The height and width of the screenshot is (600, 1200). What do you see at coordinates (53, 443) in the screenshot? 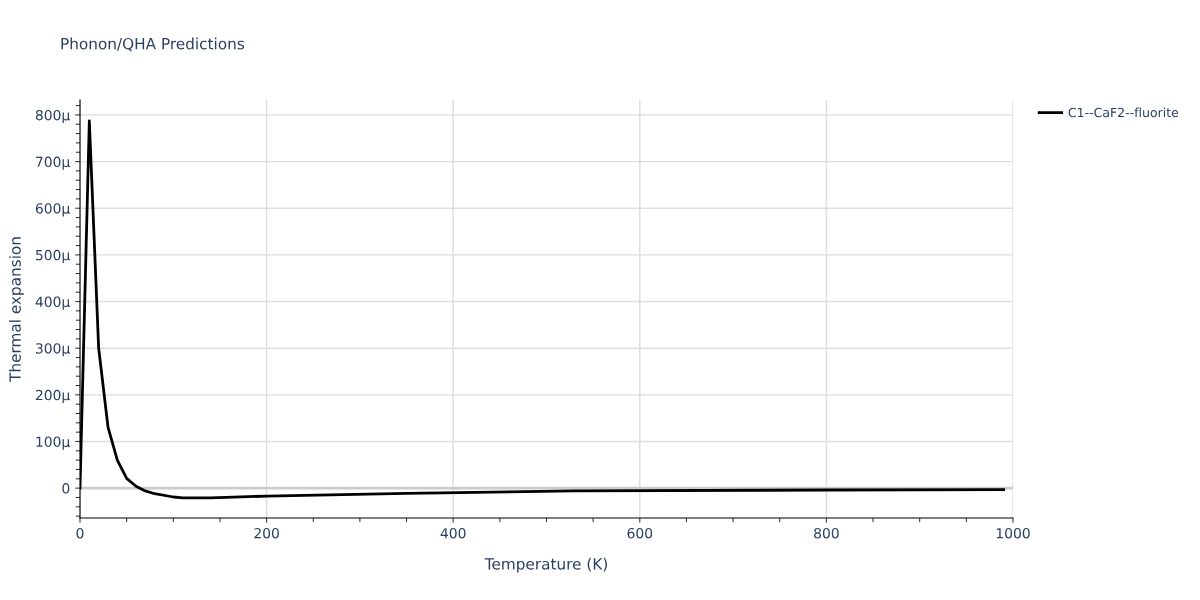
I see `y-tick-label: 100μ` at bounding box center [53, 443].